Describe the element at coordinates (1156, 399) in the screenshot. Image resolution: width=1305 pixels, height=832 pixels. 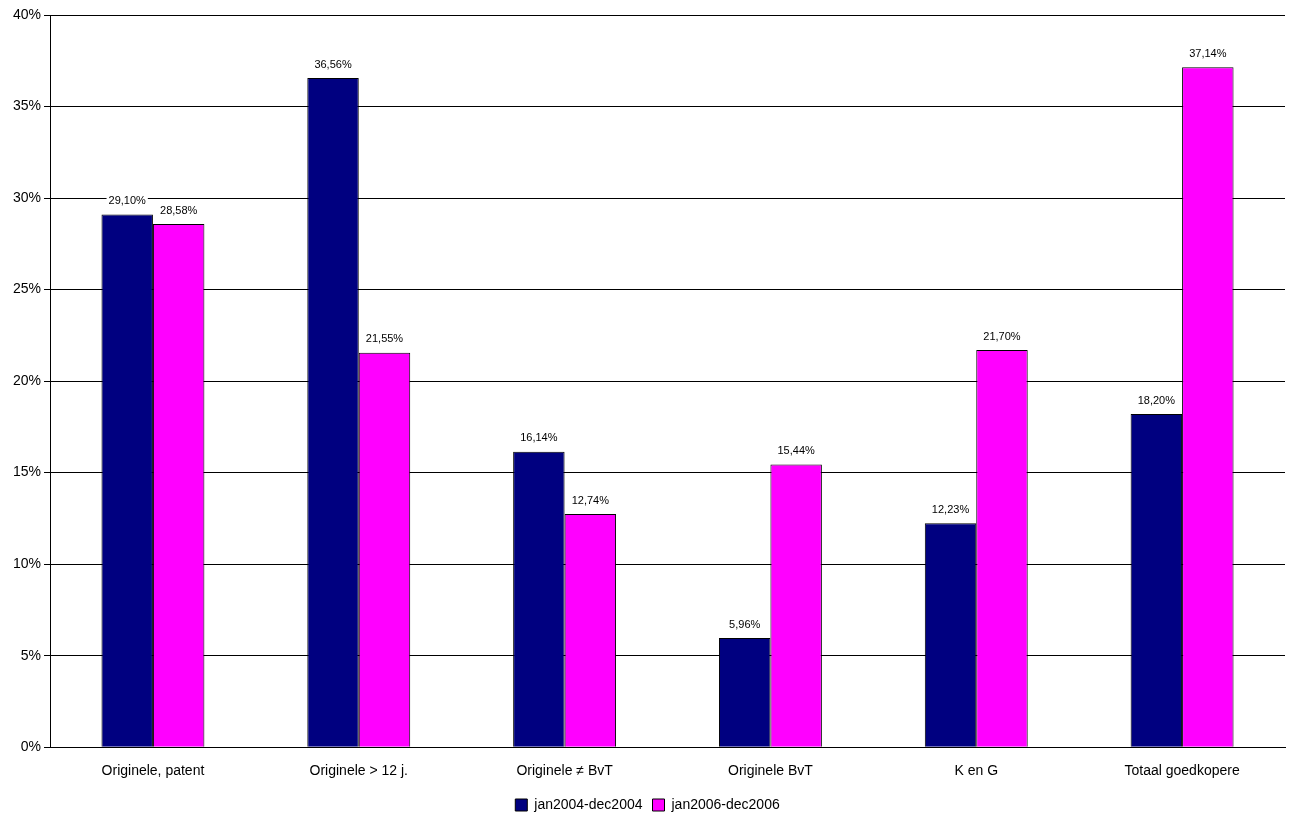
I see `data-label: 18,20%` at that location.